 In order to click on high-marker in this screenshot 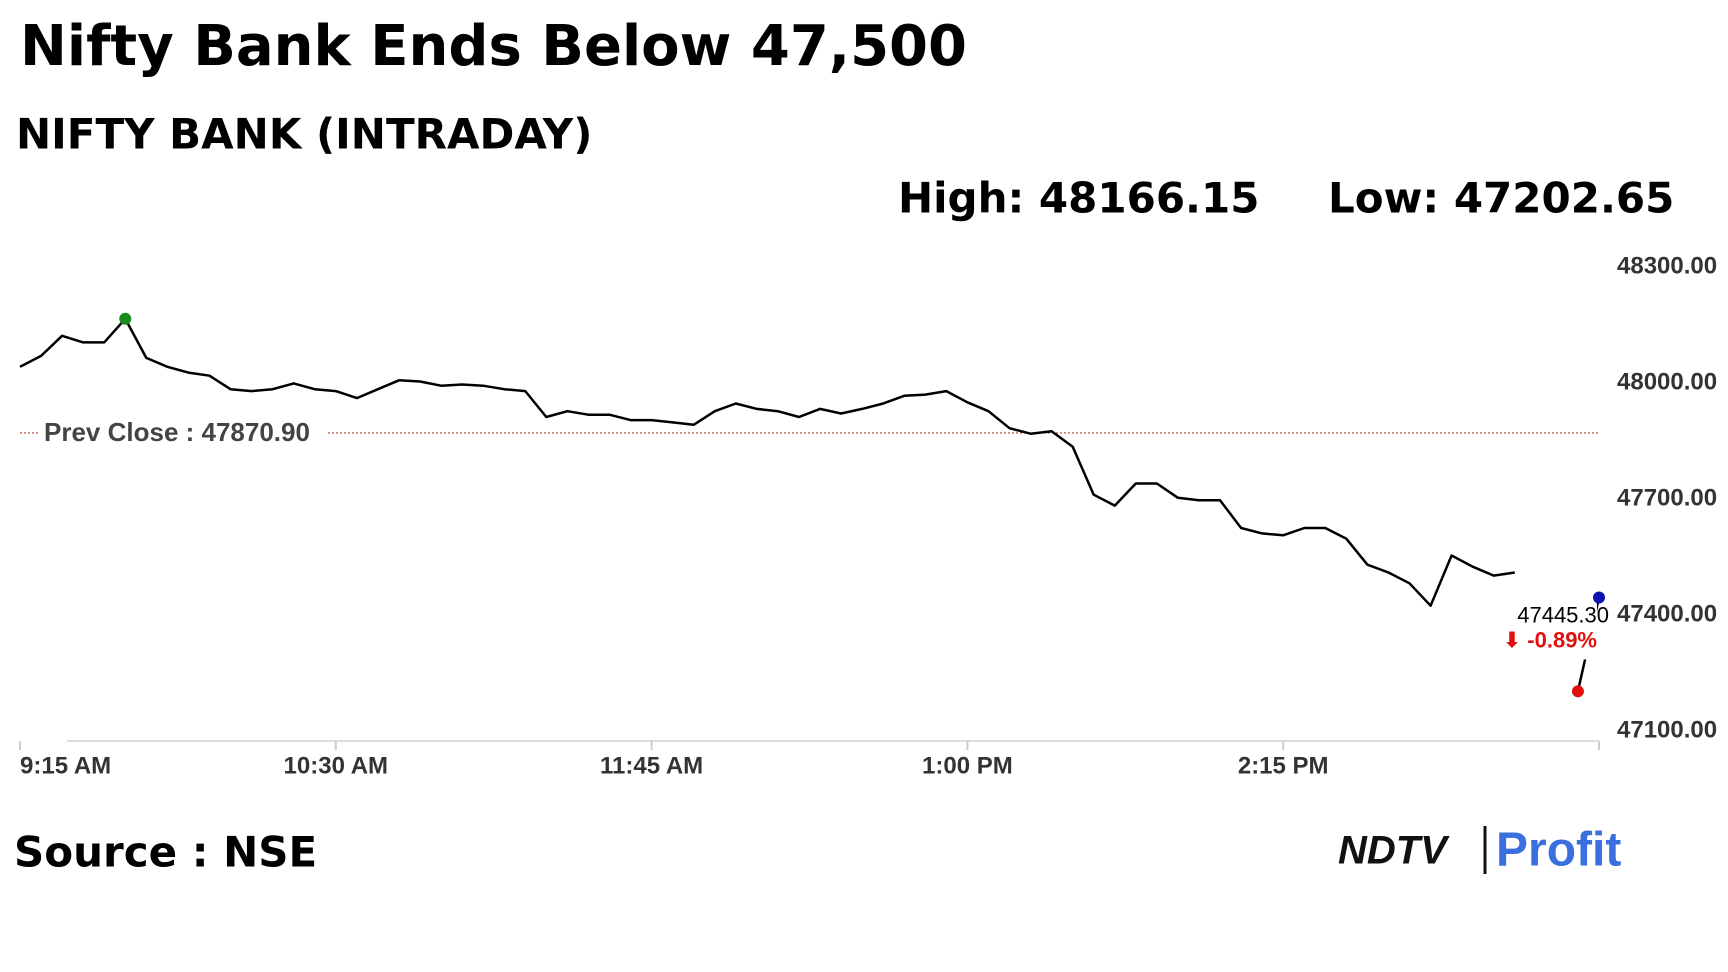, I will do `click(125, 318)`.